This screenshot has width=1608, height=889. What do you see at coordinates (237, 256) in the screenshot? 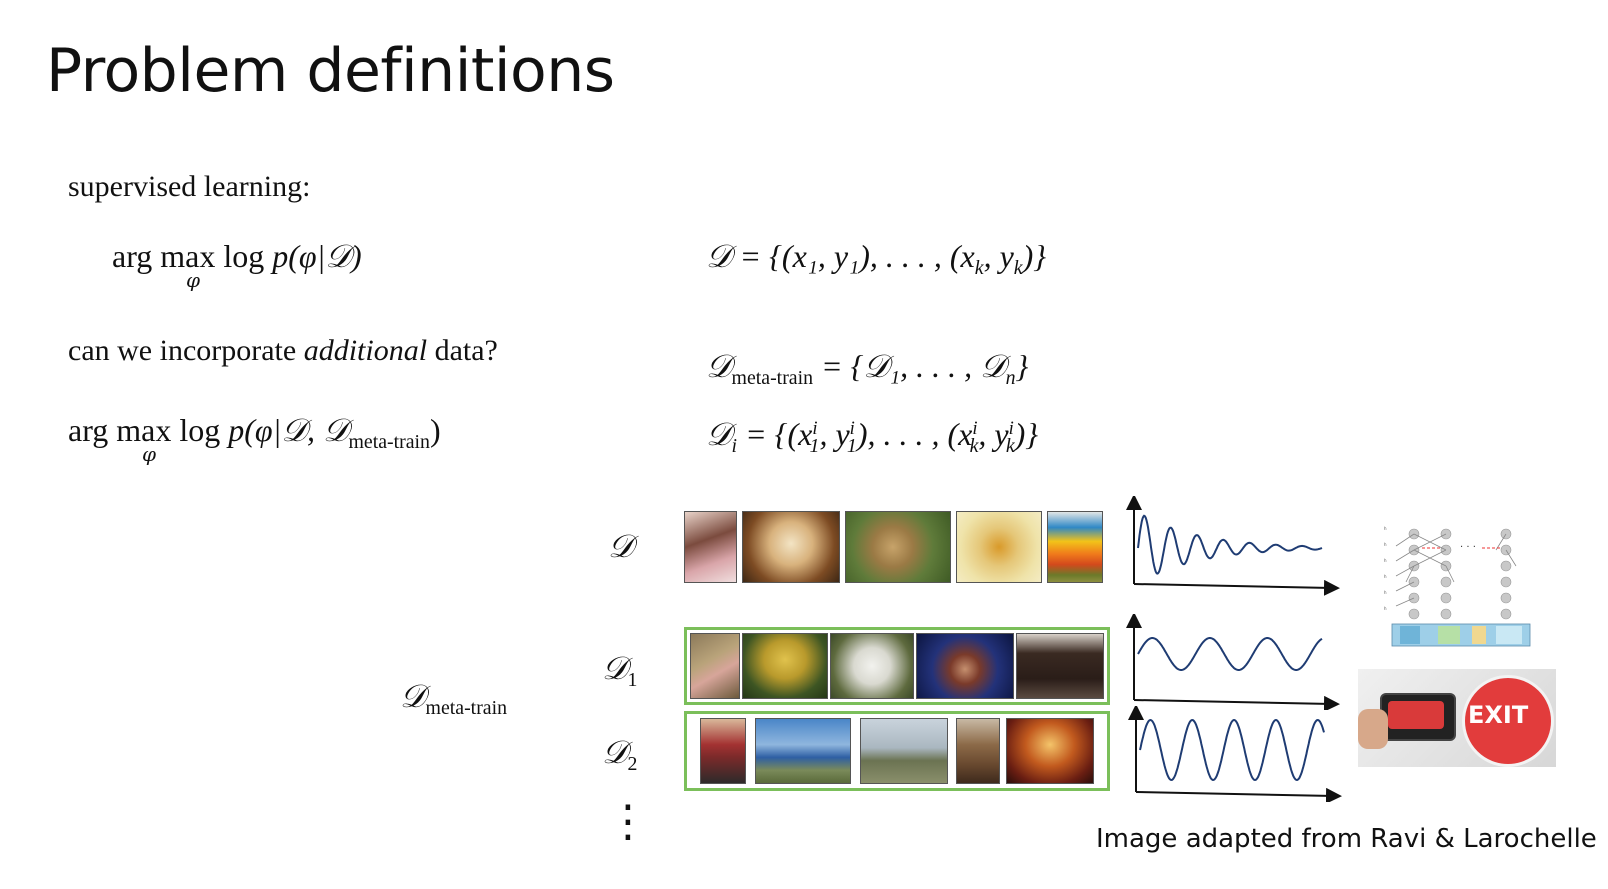
I see `argmax-supervised: arg max log p(φ|𝒟)` at bounding box center [237, 256].